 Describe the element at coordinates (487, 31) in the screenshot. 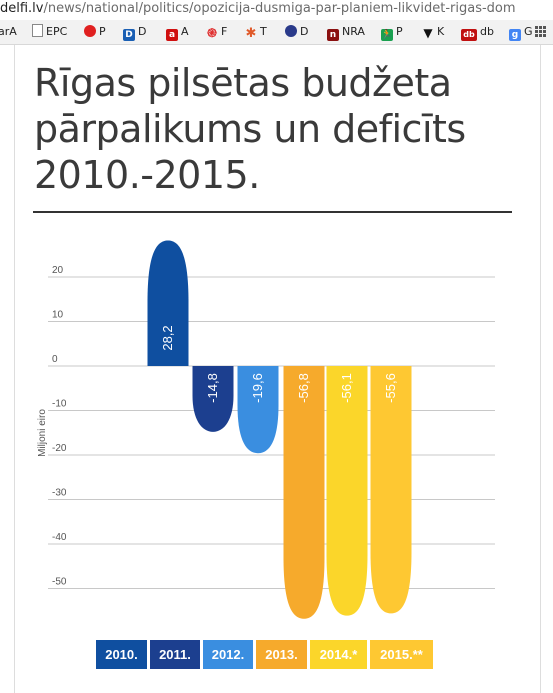

I see `bookmark-label: db` at that location.